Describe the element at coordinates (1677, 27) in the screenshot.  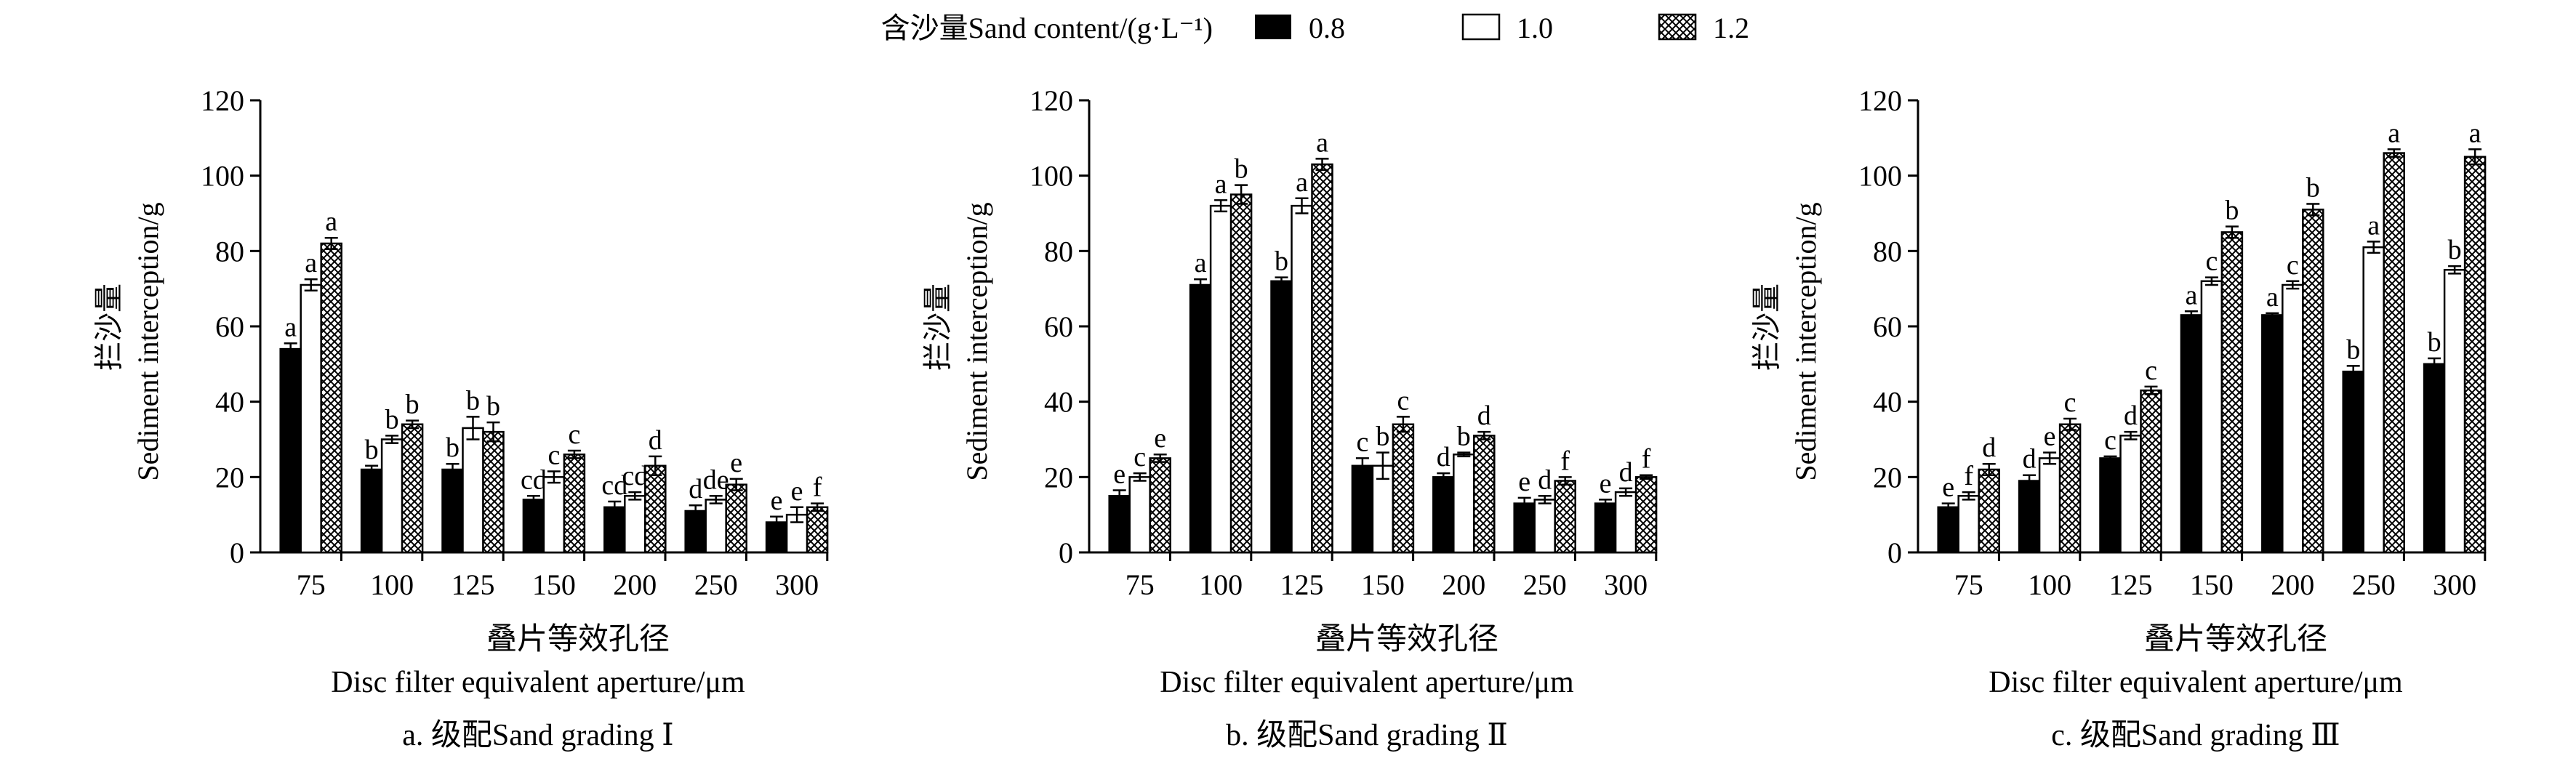
I see `legend-swatch-hatched` at that location.